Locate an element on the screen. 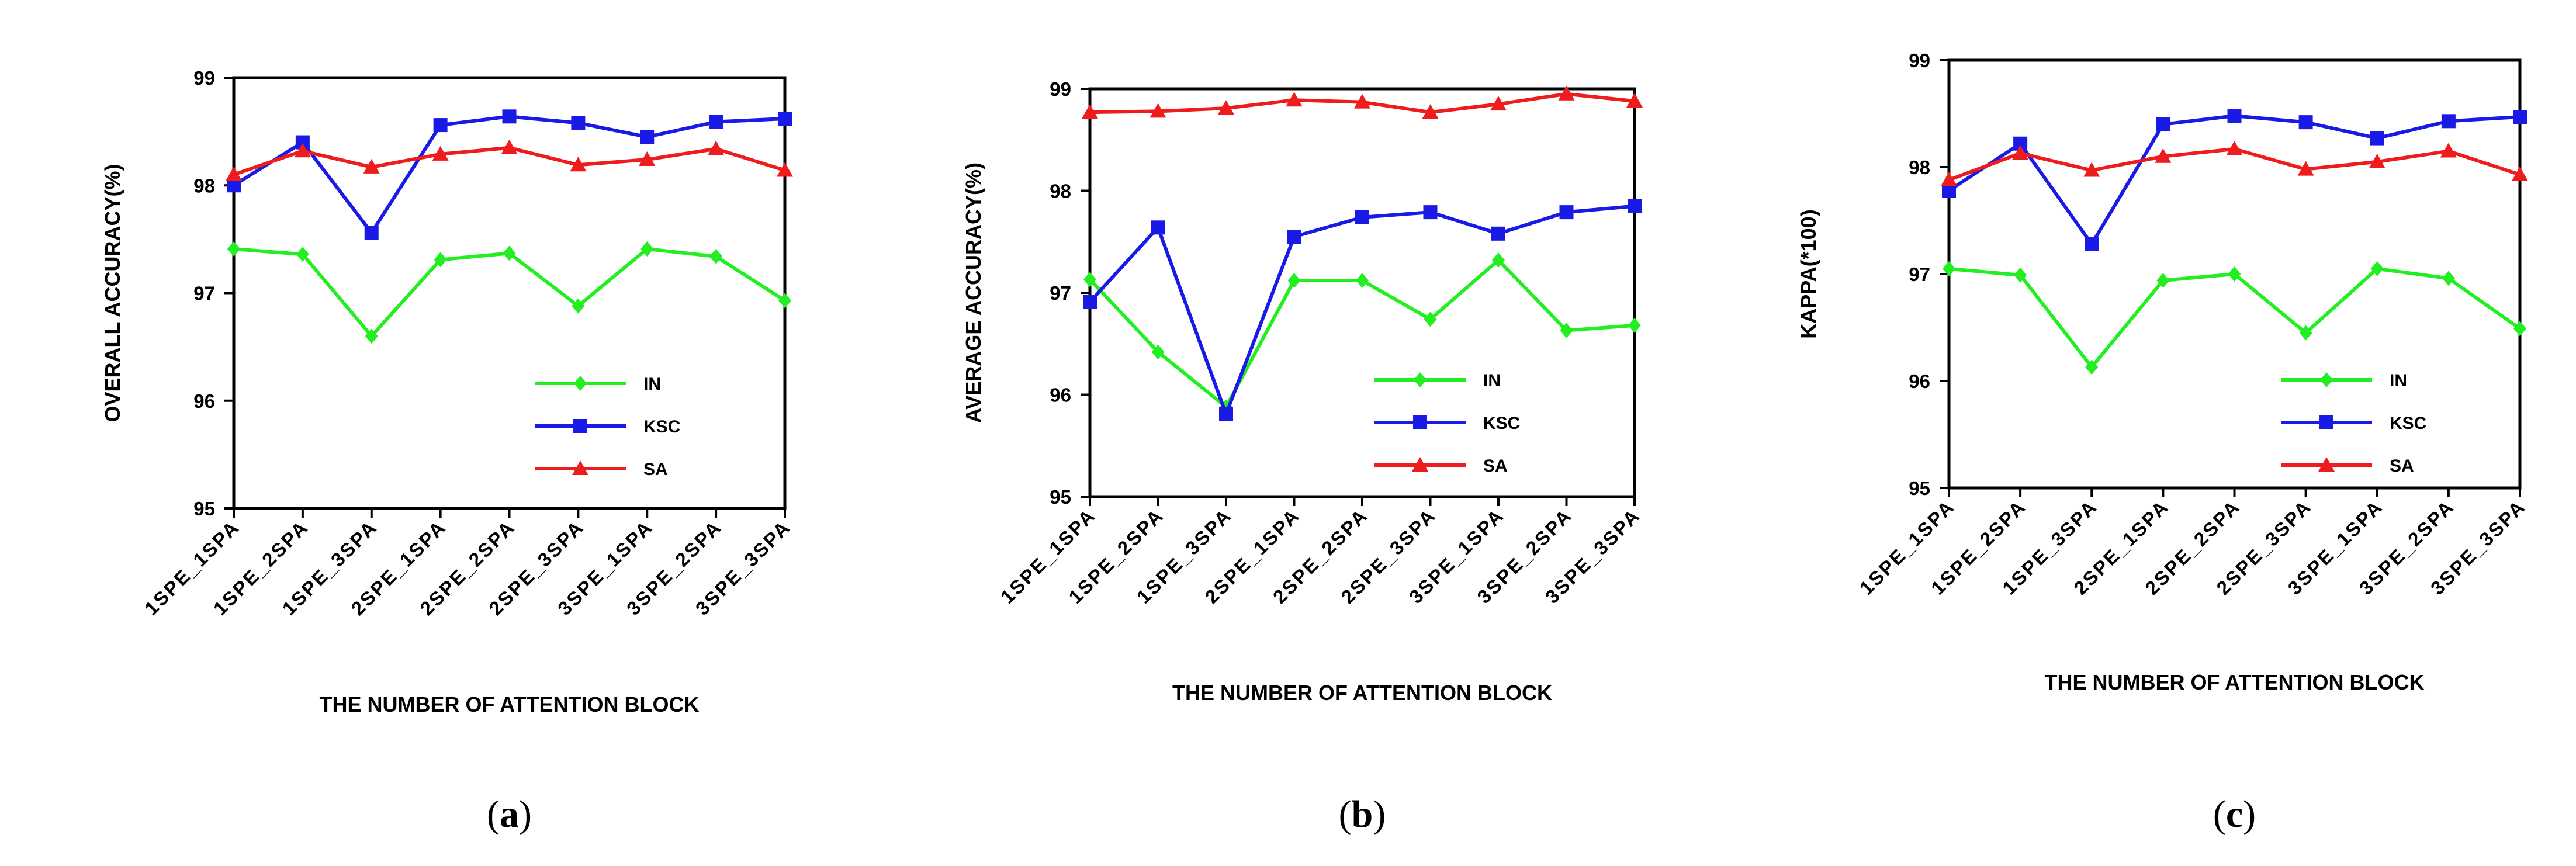 This screenshot has width=2576, height=866. legend-label-in: IN is located at coordinates (652, 384).